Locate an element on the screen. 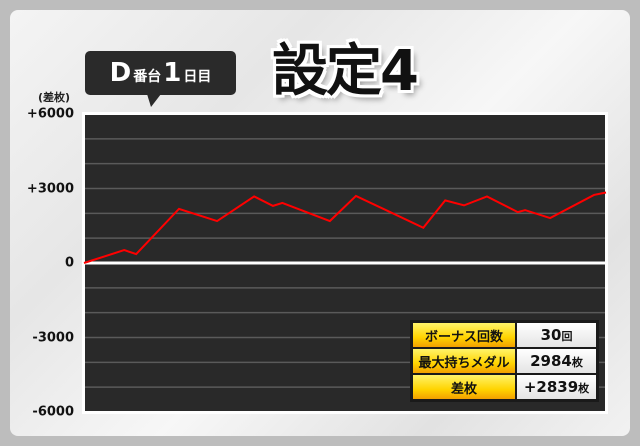 This screenshot has height=446, width=640. series-line is located at coordinates (345, 227).